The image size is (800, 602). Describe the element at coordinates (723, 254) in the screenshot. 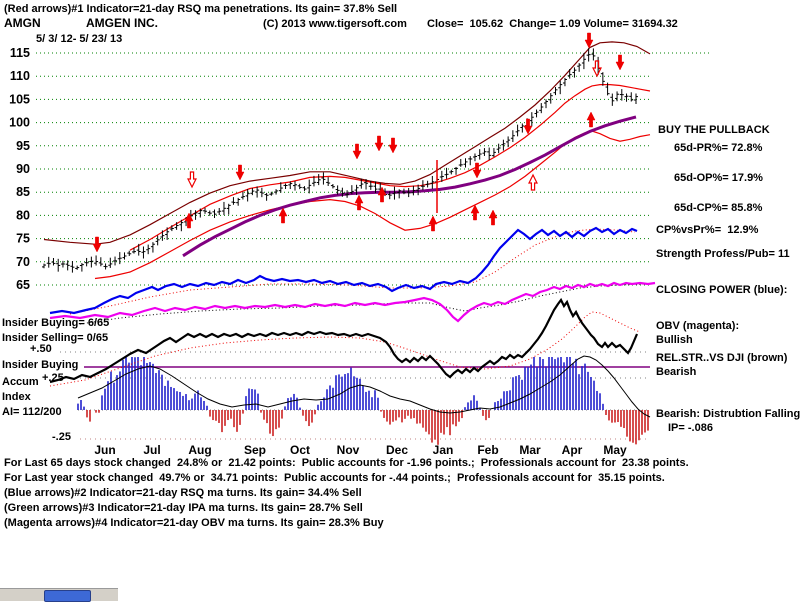

I see `strength-ratio: Strength Profess/Pub= 11` at that location.